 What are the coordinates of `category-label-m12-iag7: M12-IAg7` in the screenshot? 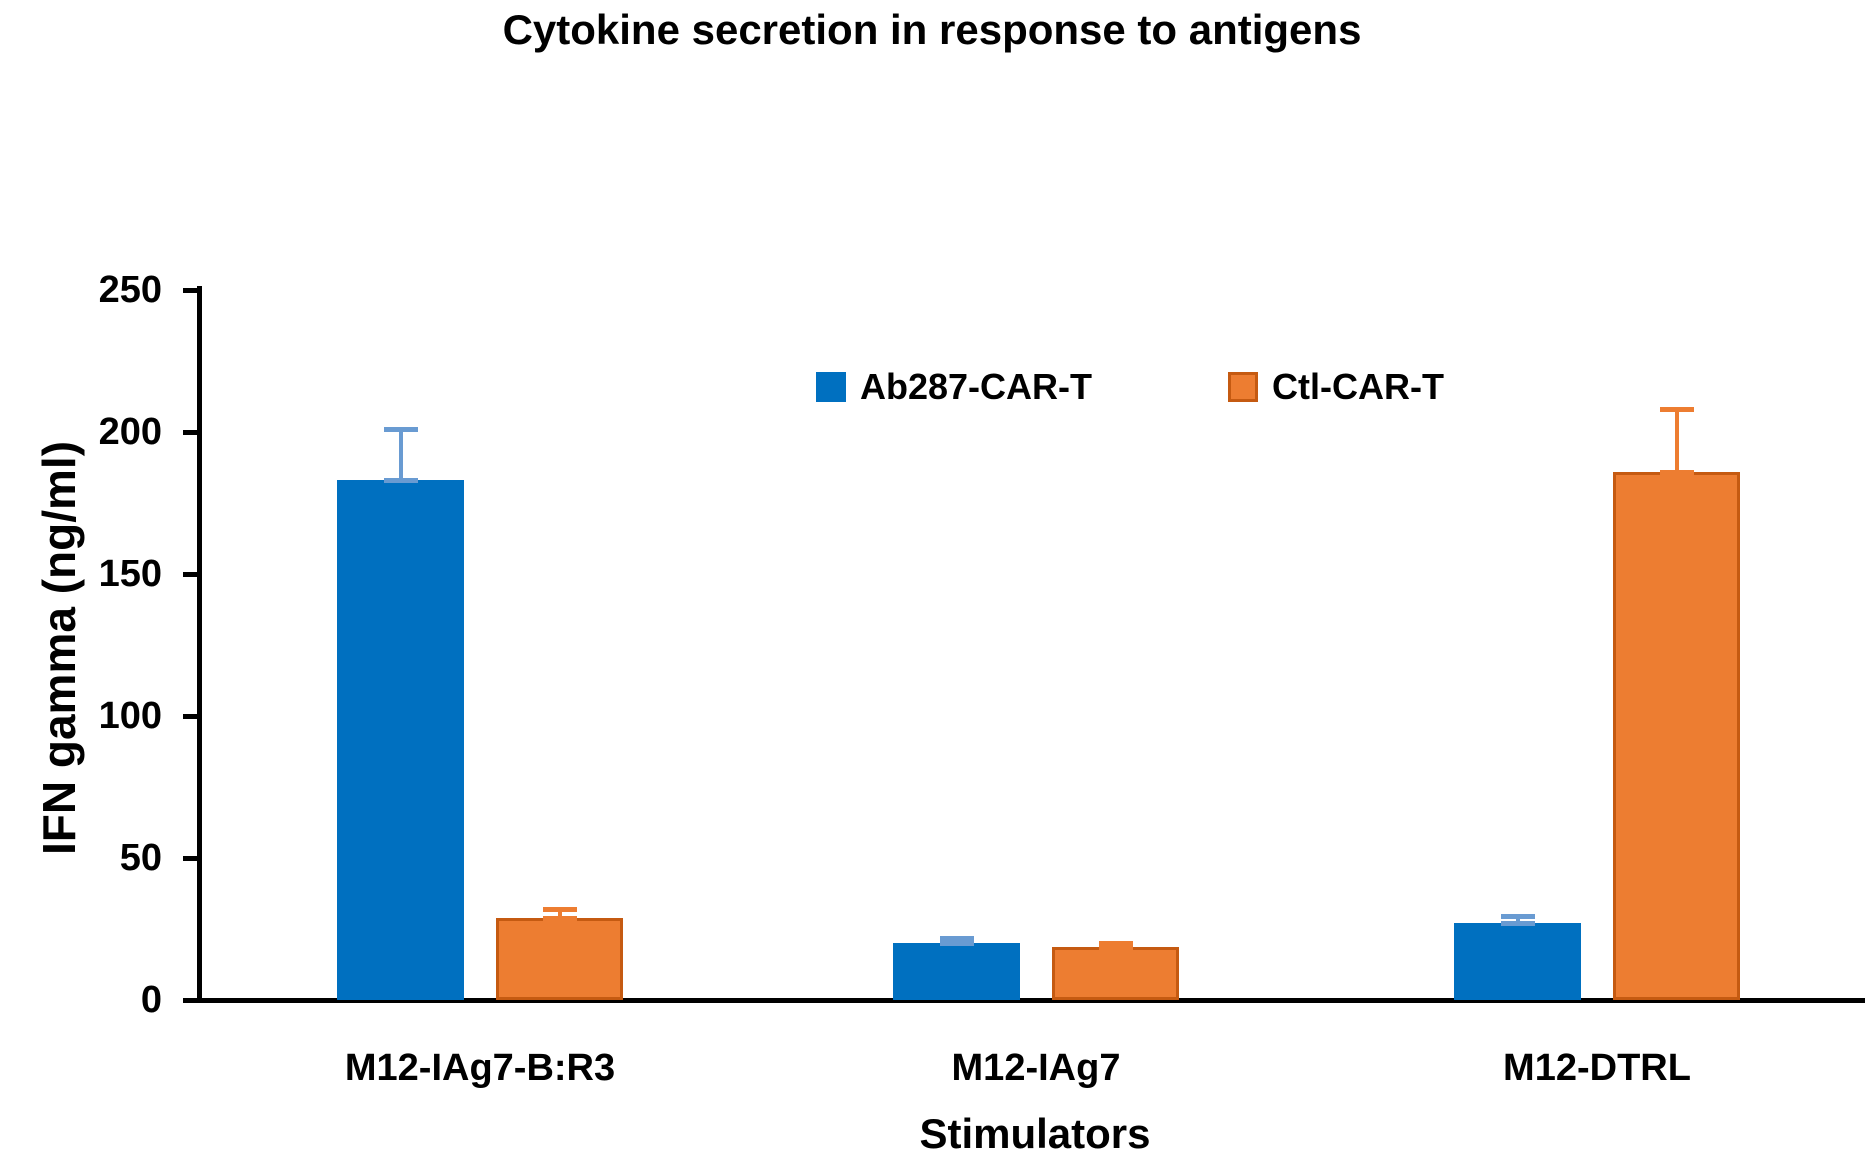 It's located at (1036, 1068).